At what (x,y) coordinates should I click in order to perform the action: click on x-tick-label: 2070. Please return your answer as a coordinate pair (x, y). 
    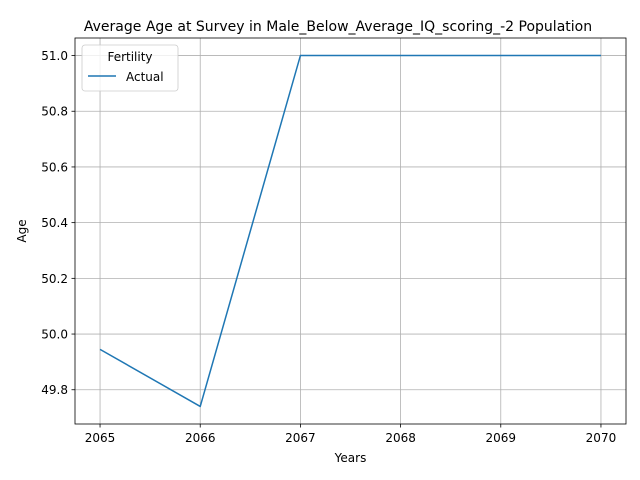
    Looking at the image, I should click on (601, 438).